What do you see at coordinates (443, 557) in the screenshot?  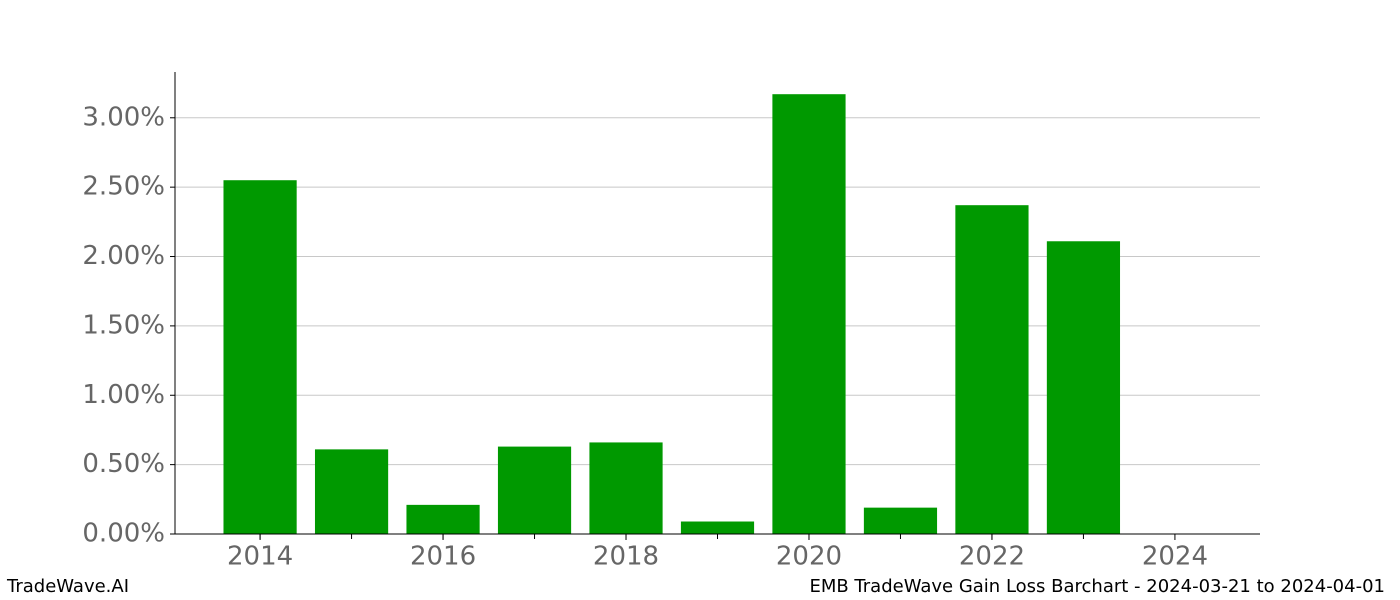 I see `x-tick-label: 2016` at bounding box center [443, 557].